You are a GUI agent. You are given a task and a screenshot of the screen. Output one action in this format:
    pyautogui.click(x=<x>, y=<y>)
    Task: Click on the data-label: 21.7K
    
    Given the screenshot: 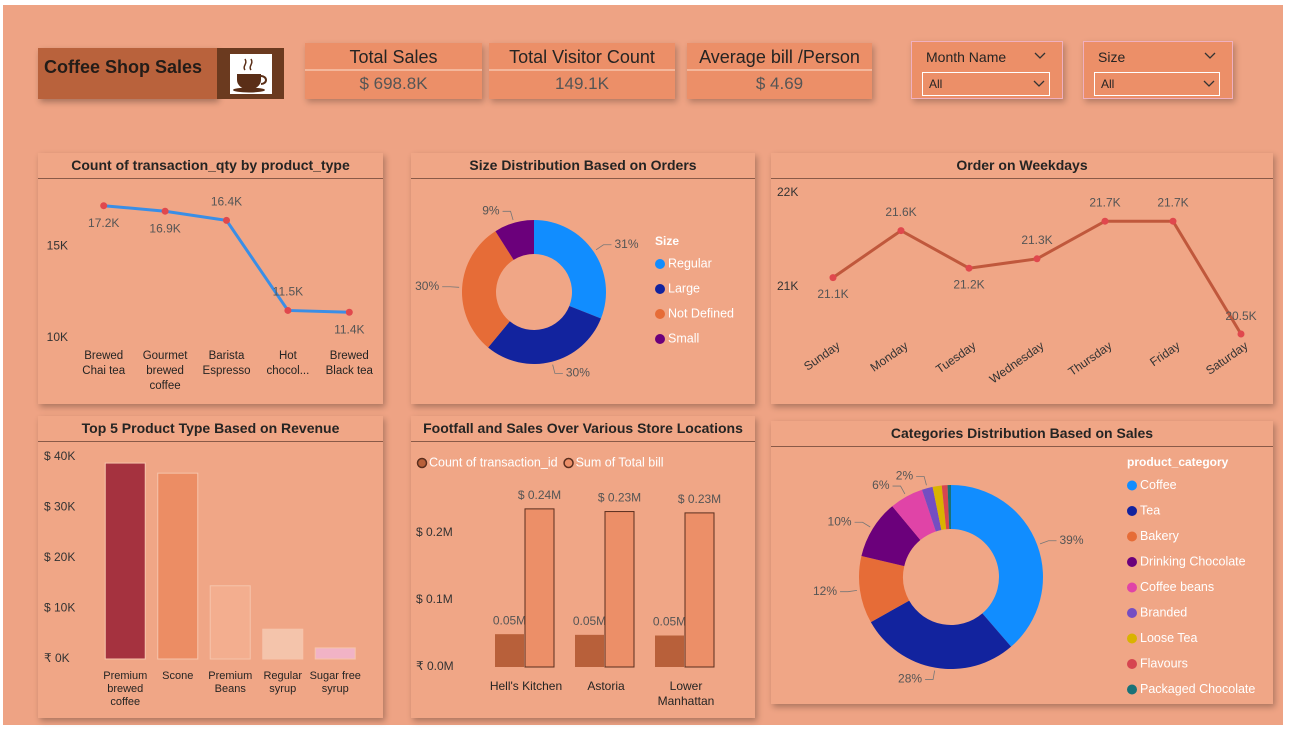 What is the action you would take?
    pyautogui.click(x=1104, y=202)
    